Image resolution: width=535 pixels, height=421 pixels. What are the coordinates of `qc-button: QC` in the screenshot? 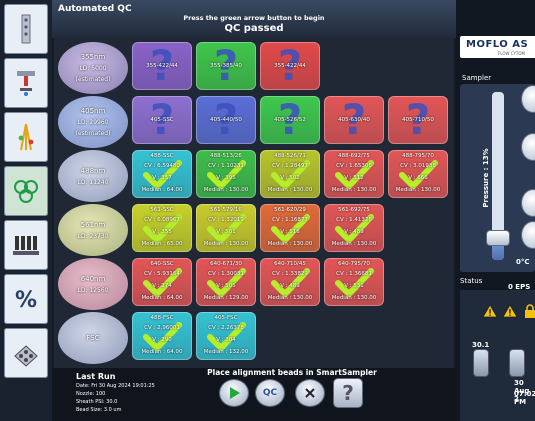 It's located at (270, 393).